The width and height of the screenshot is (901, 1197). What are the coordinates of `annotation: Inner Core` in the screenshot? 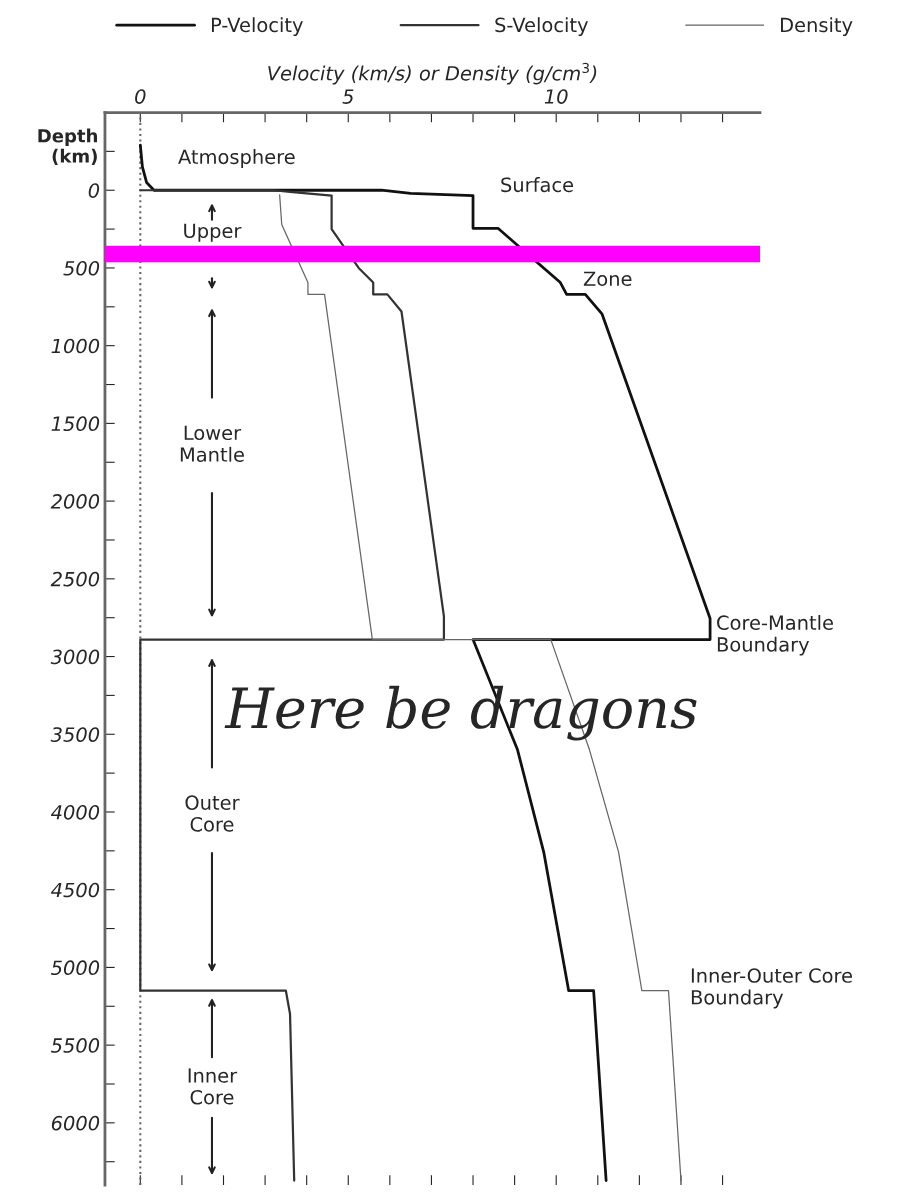 It's located at (213, 1086).